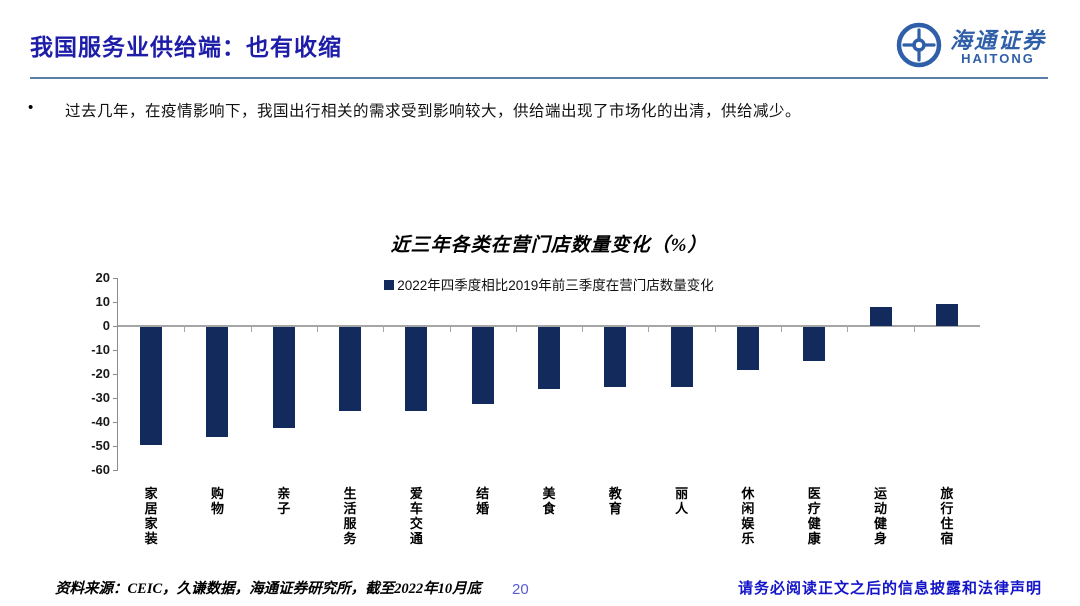 The width and height of the screenshot is (1080, 606). What do you see at coordinates (520, 589) in the screenshot?
I see `page-number: 20` at bounding box center [520, 589].